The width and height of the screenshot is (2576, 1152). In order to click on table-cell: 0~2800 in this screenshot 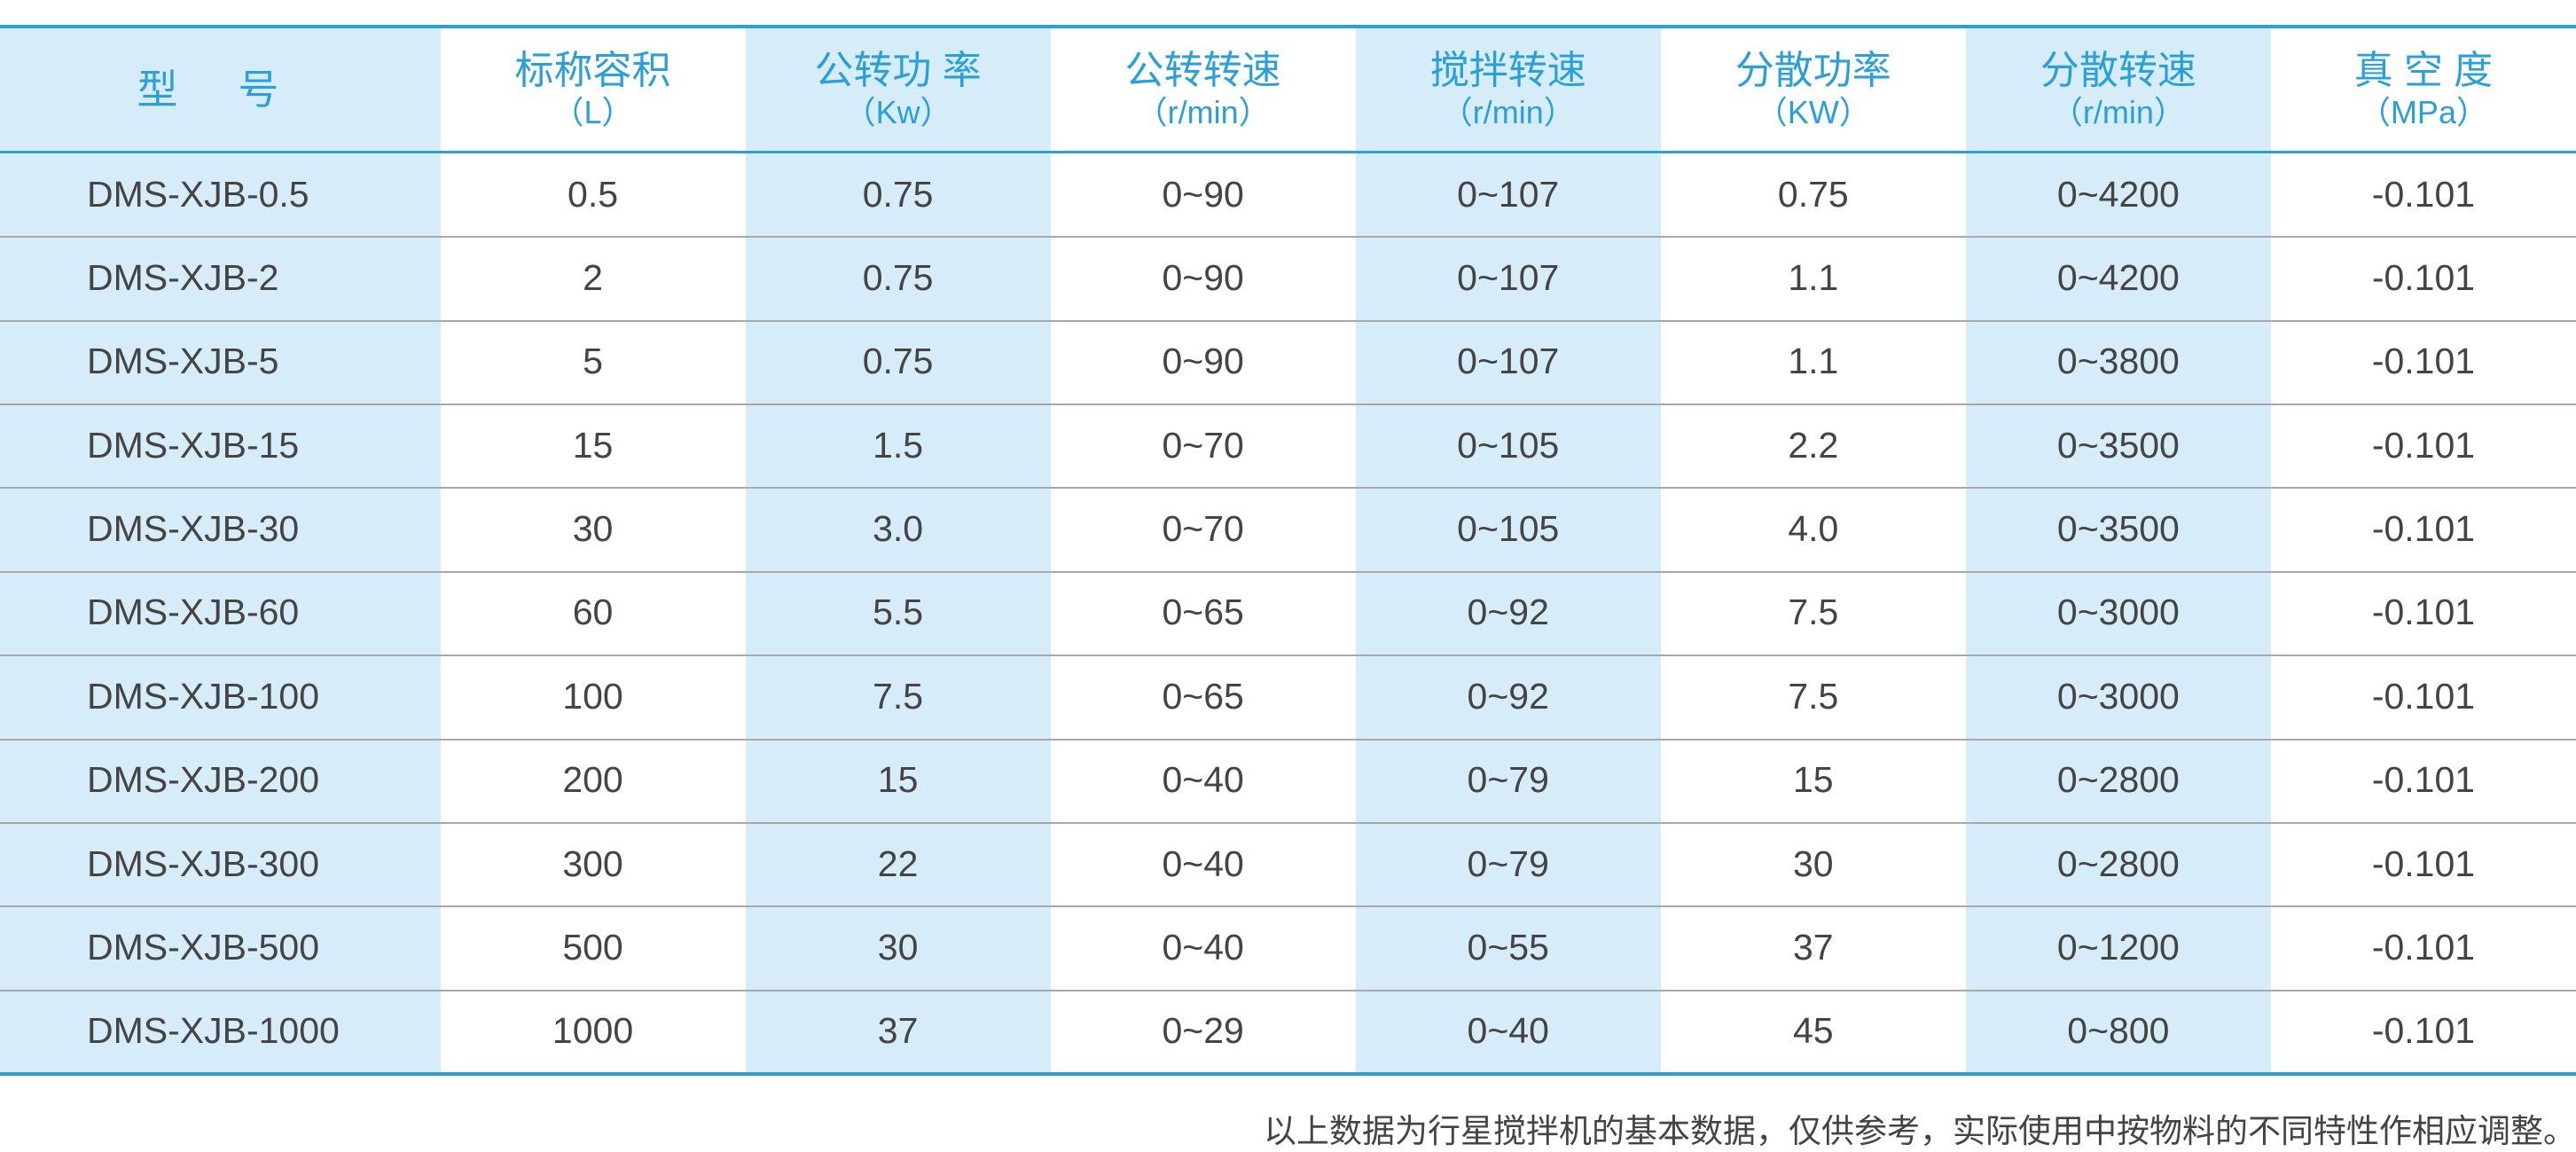, I will do `click(2118, 780)`.